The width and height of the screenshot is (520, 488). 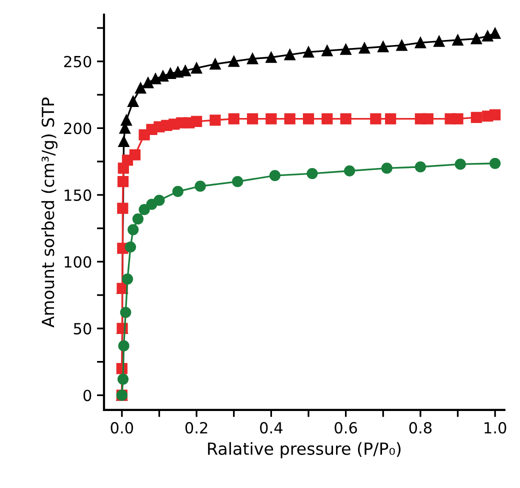 I want to click on x-tick-label: 0.0, so click(x=122, y=428).